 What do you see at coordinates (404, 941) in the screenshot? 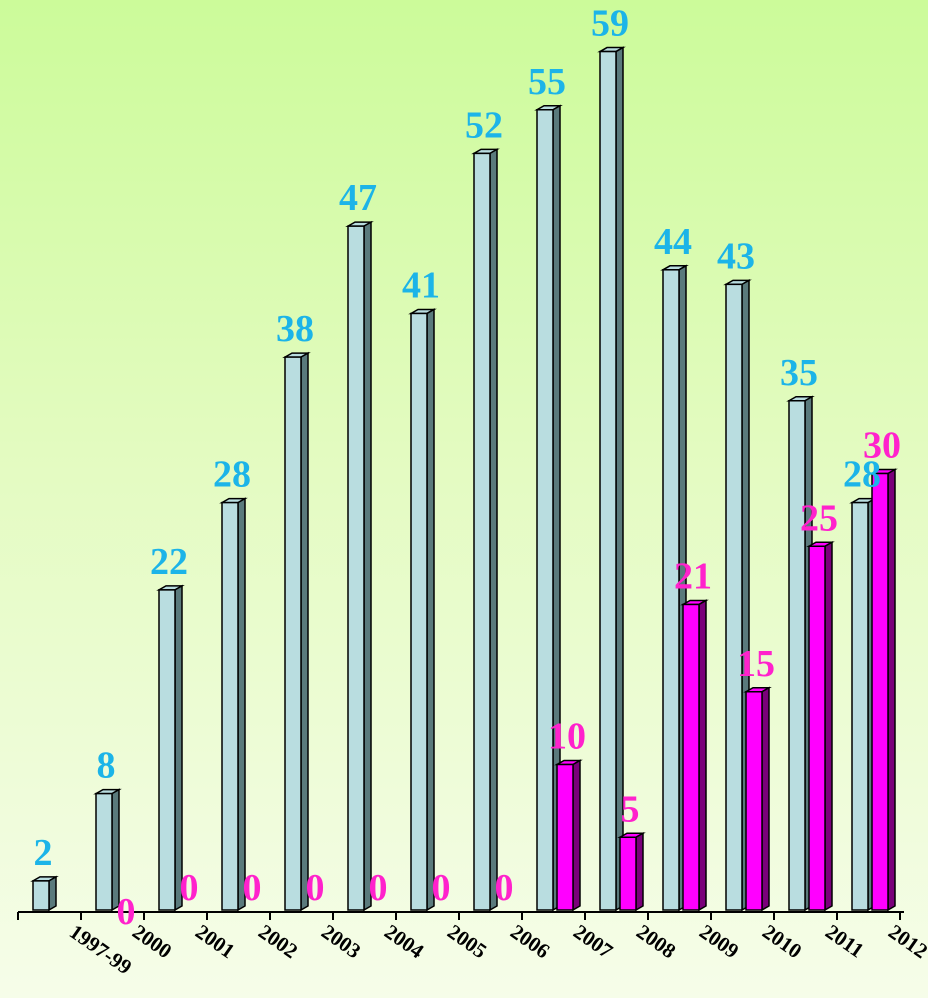
I see `x-tick-label: 2004` at bounding box center [404, 941].